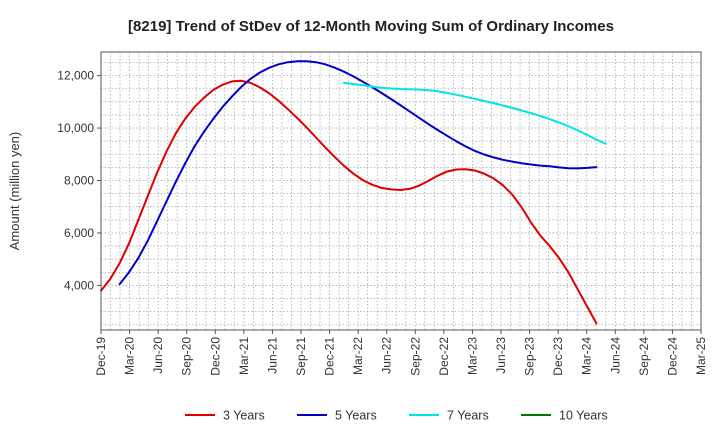 This screenshot has width=720, height=440. Describe the element at coordinates (14, 191) in the screenshot. I see `y-axis-label: Amount (million yen)` at that location.